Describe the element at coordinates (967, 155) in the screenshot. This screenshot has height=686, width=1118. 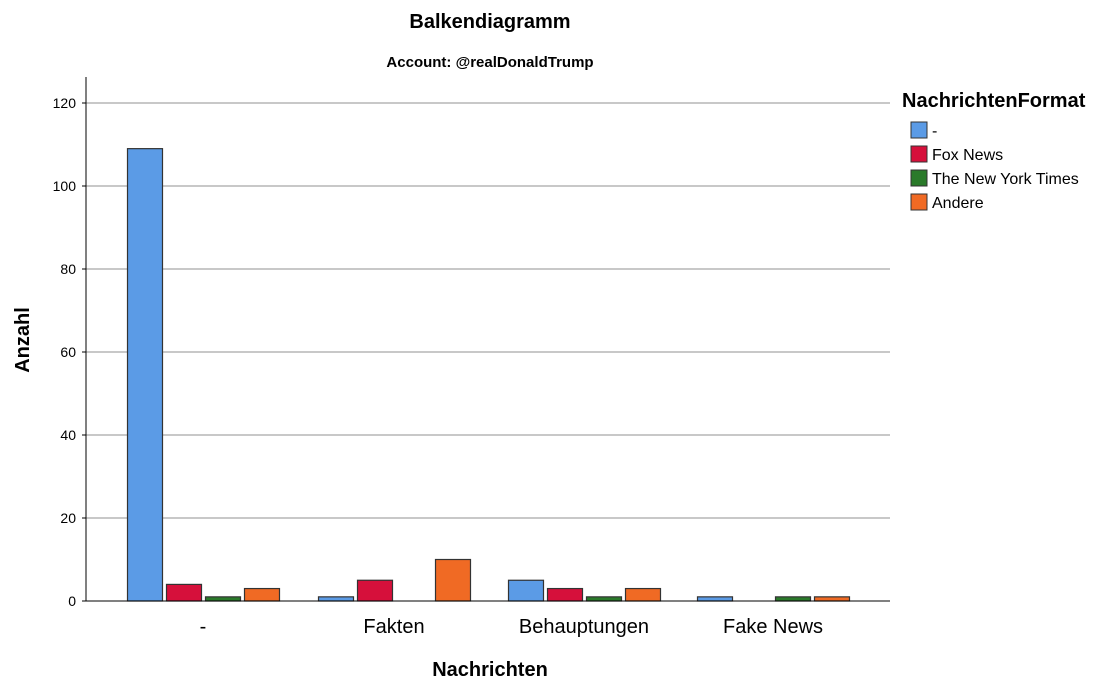
I see `legend-label: Fox News` at that location.